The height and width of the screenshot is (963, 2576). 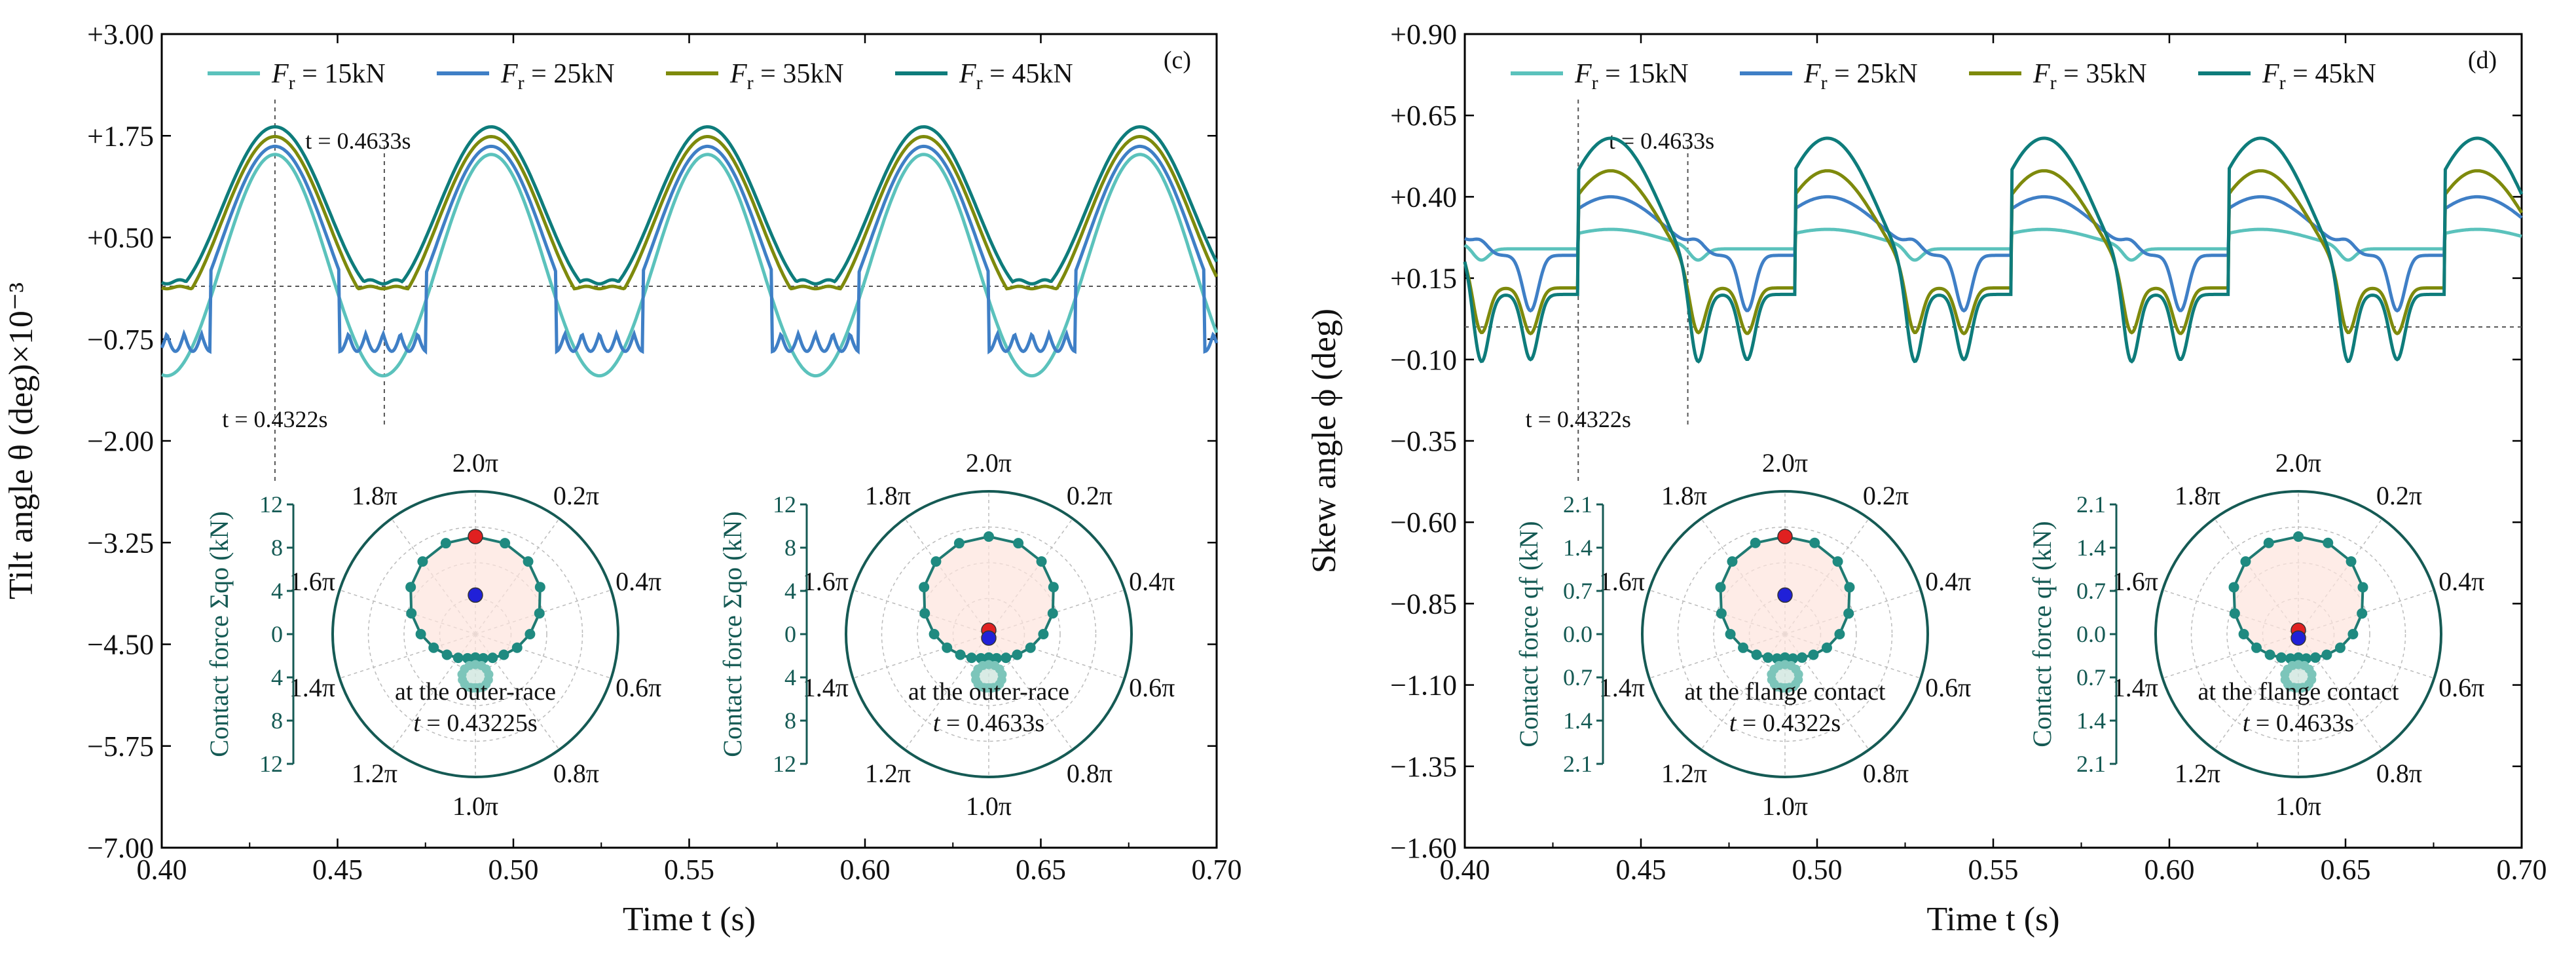 What do you see at coordinates (1424, 848) in the screenshot?
I see `y-tick-label: −1.60` at bounding box center [1424, 848].